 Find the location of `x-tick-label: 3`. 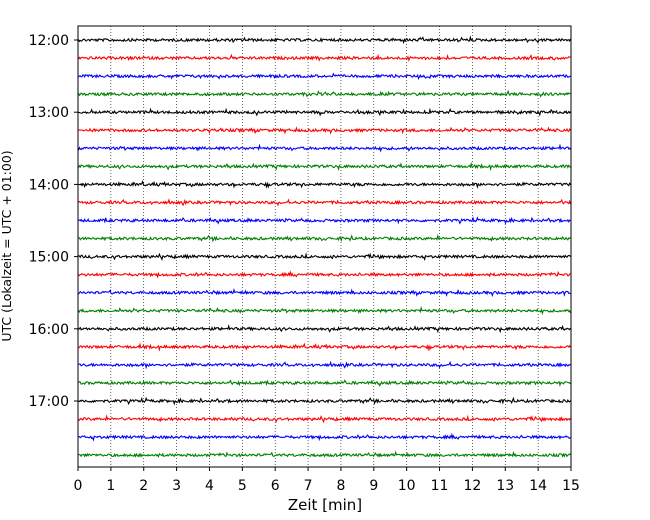

x-tick-label: 3 is located at coordinates (176, 486).